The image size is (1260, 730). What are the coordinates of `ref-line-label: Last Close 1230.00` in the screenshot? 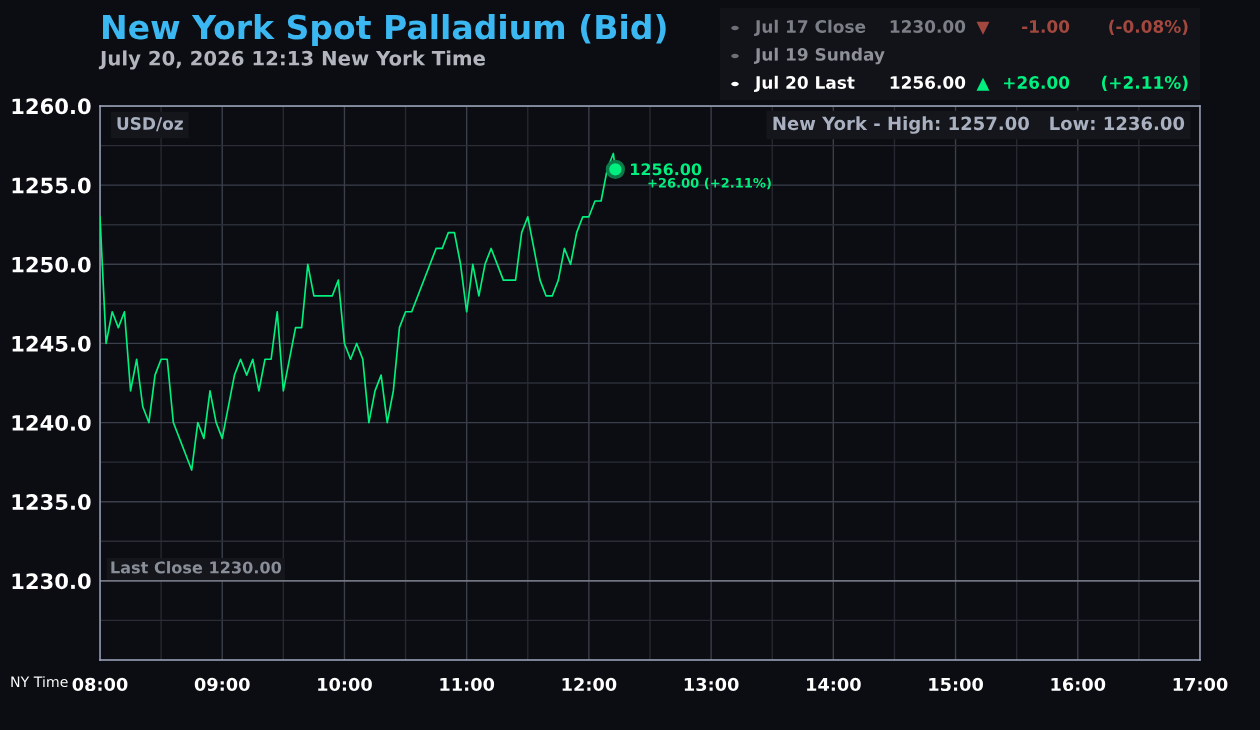 It's located at (196, 567).